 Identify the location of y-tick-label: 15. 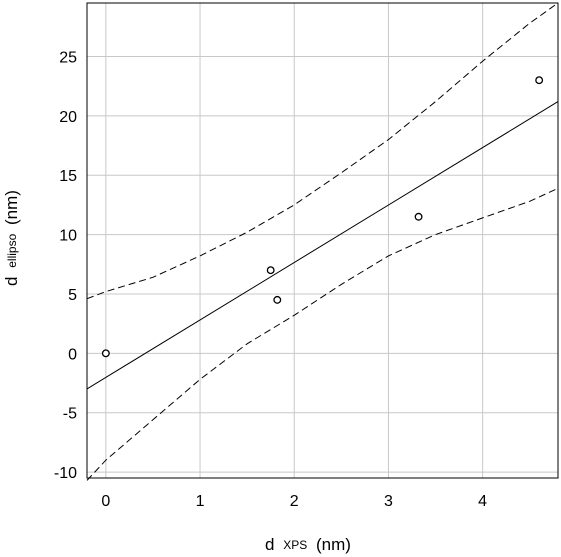
(68, 176).